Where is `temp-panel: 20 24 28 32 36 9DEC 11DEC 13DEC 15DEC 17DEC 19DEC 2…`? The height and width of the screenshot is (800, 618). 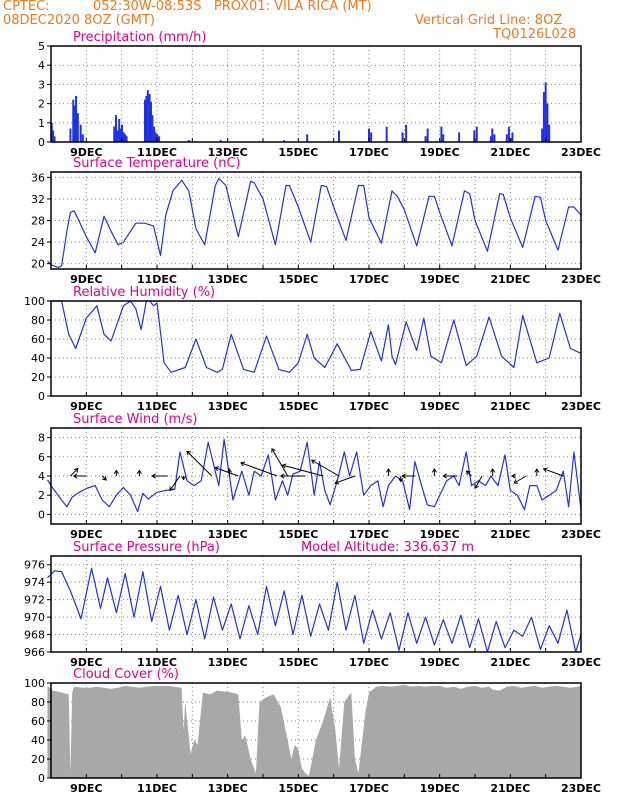
temp-panel: 20 24 28 32 36 9DEC 11DEC 13DEC 15DEC 17DEC 19DEC 2… is located at coordinates (316, 221).